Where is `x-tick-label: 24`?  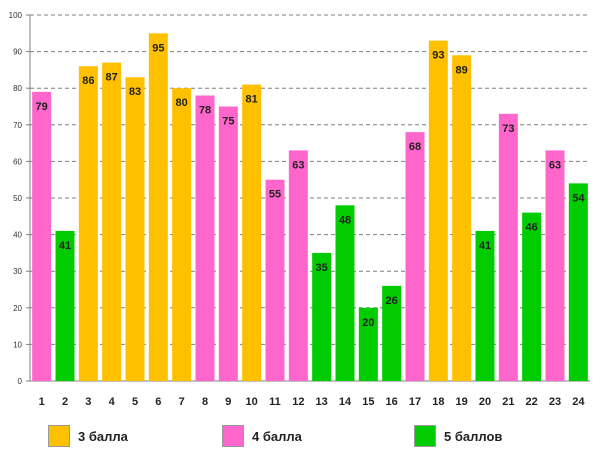
x-tick-label: 24 is located at coordinates (578, 402).